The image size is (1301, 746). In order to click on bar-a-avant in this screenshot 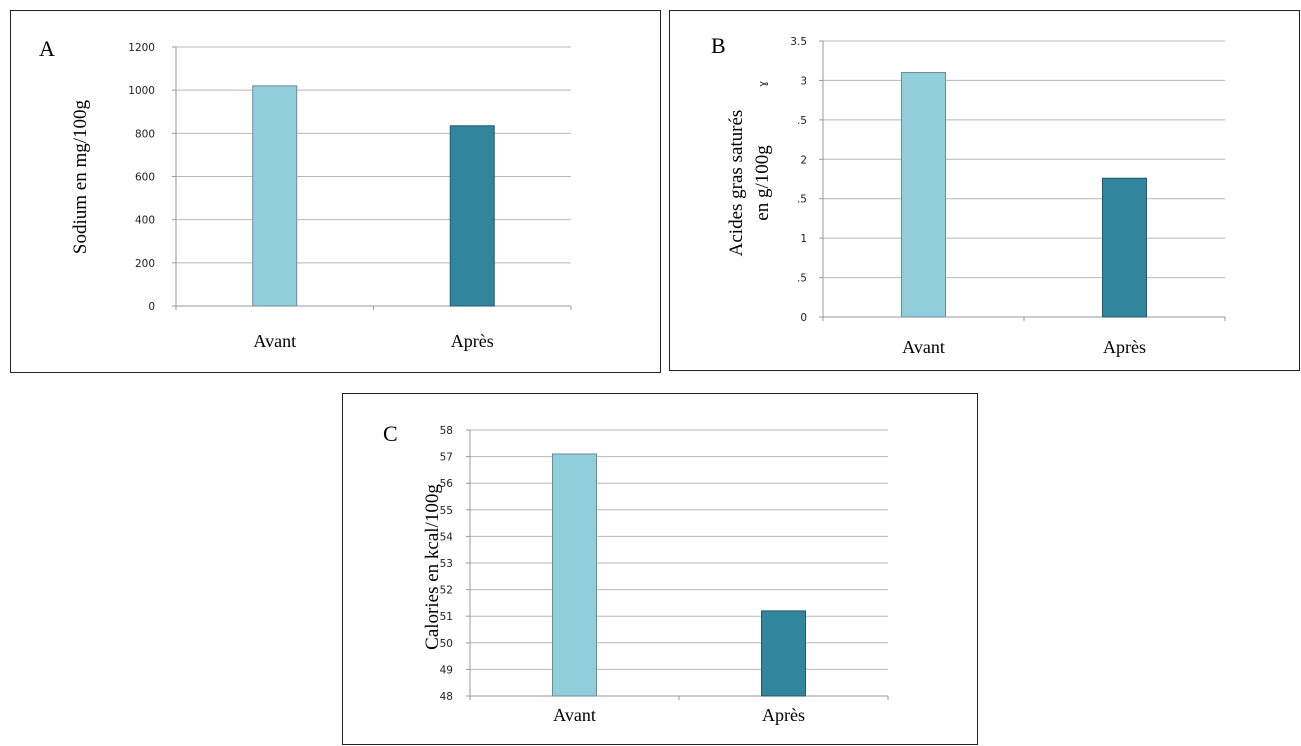, I will do `click(275, 196)`.